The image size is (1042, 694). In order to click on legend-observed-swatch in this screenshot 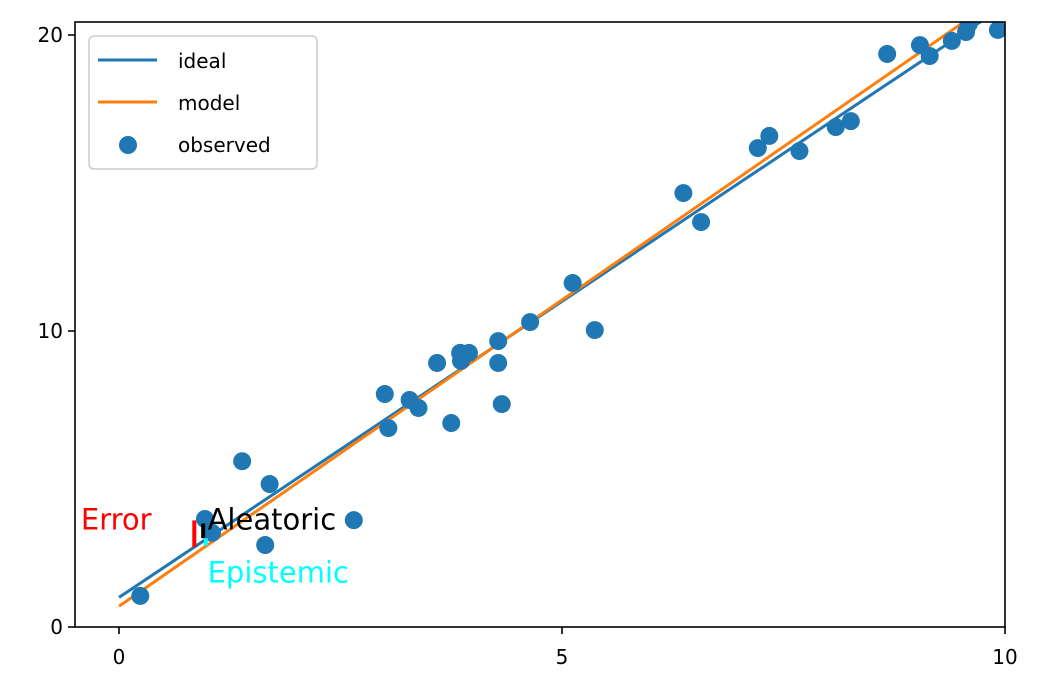, I will do `click(128, 145)`.